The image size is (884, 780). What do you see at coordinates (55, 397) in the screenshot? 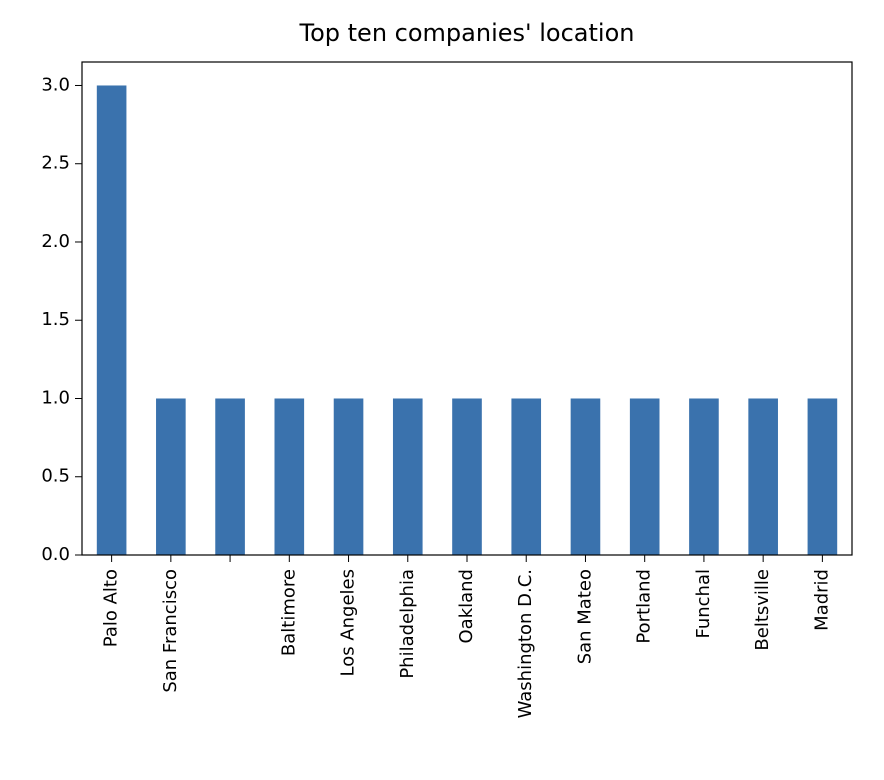
I see `y-tick-label: 1.0` at bounding box center [55, 397].